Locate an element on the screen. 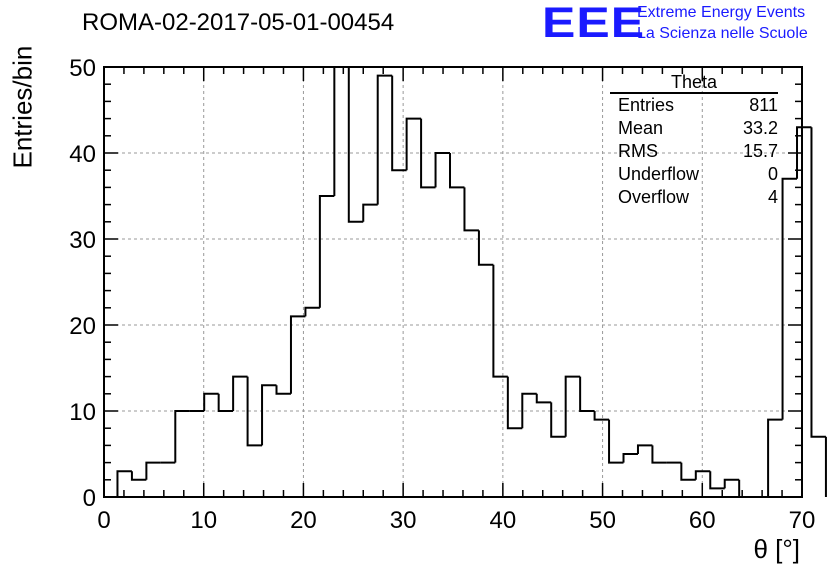  stats-row-underflow: Underflow 0 is located at coordinates (694, 174).